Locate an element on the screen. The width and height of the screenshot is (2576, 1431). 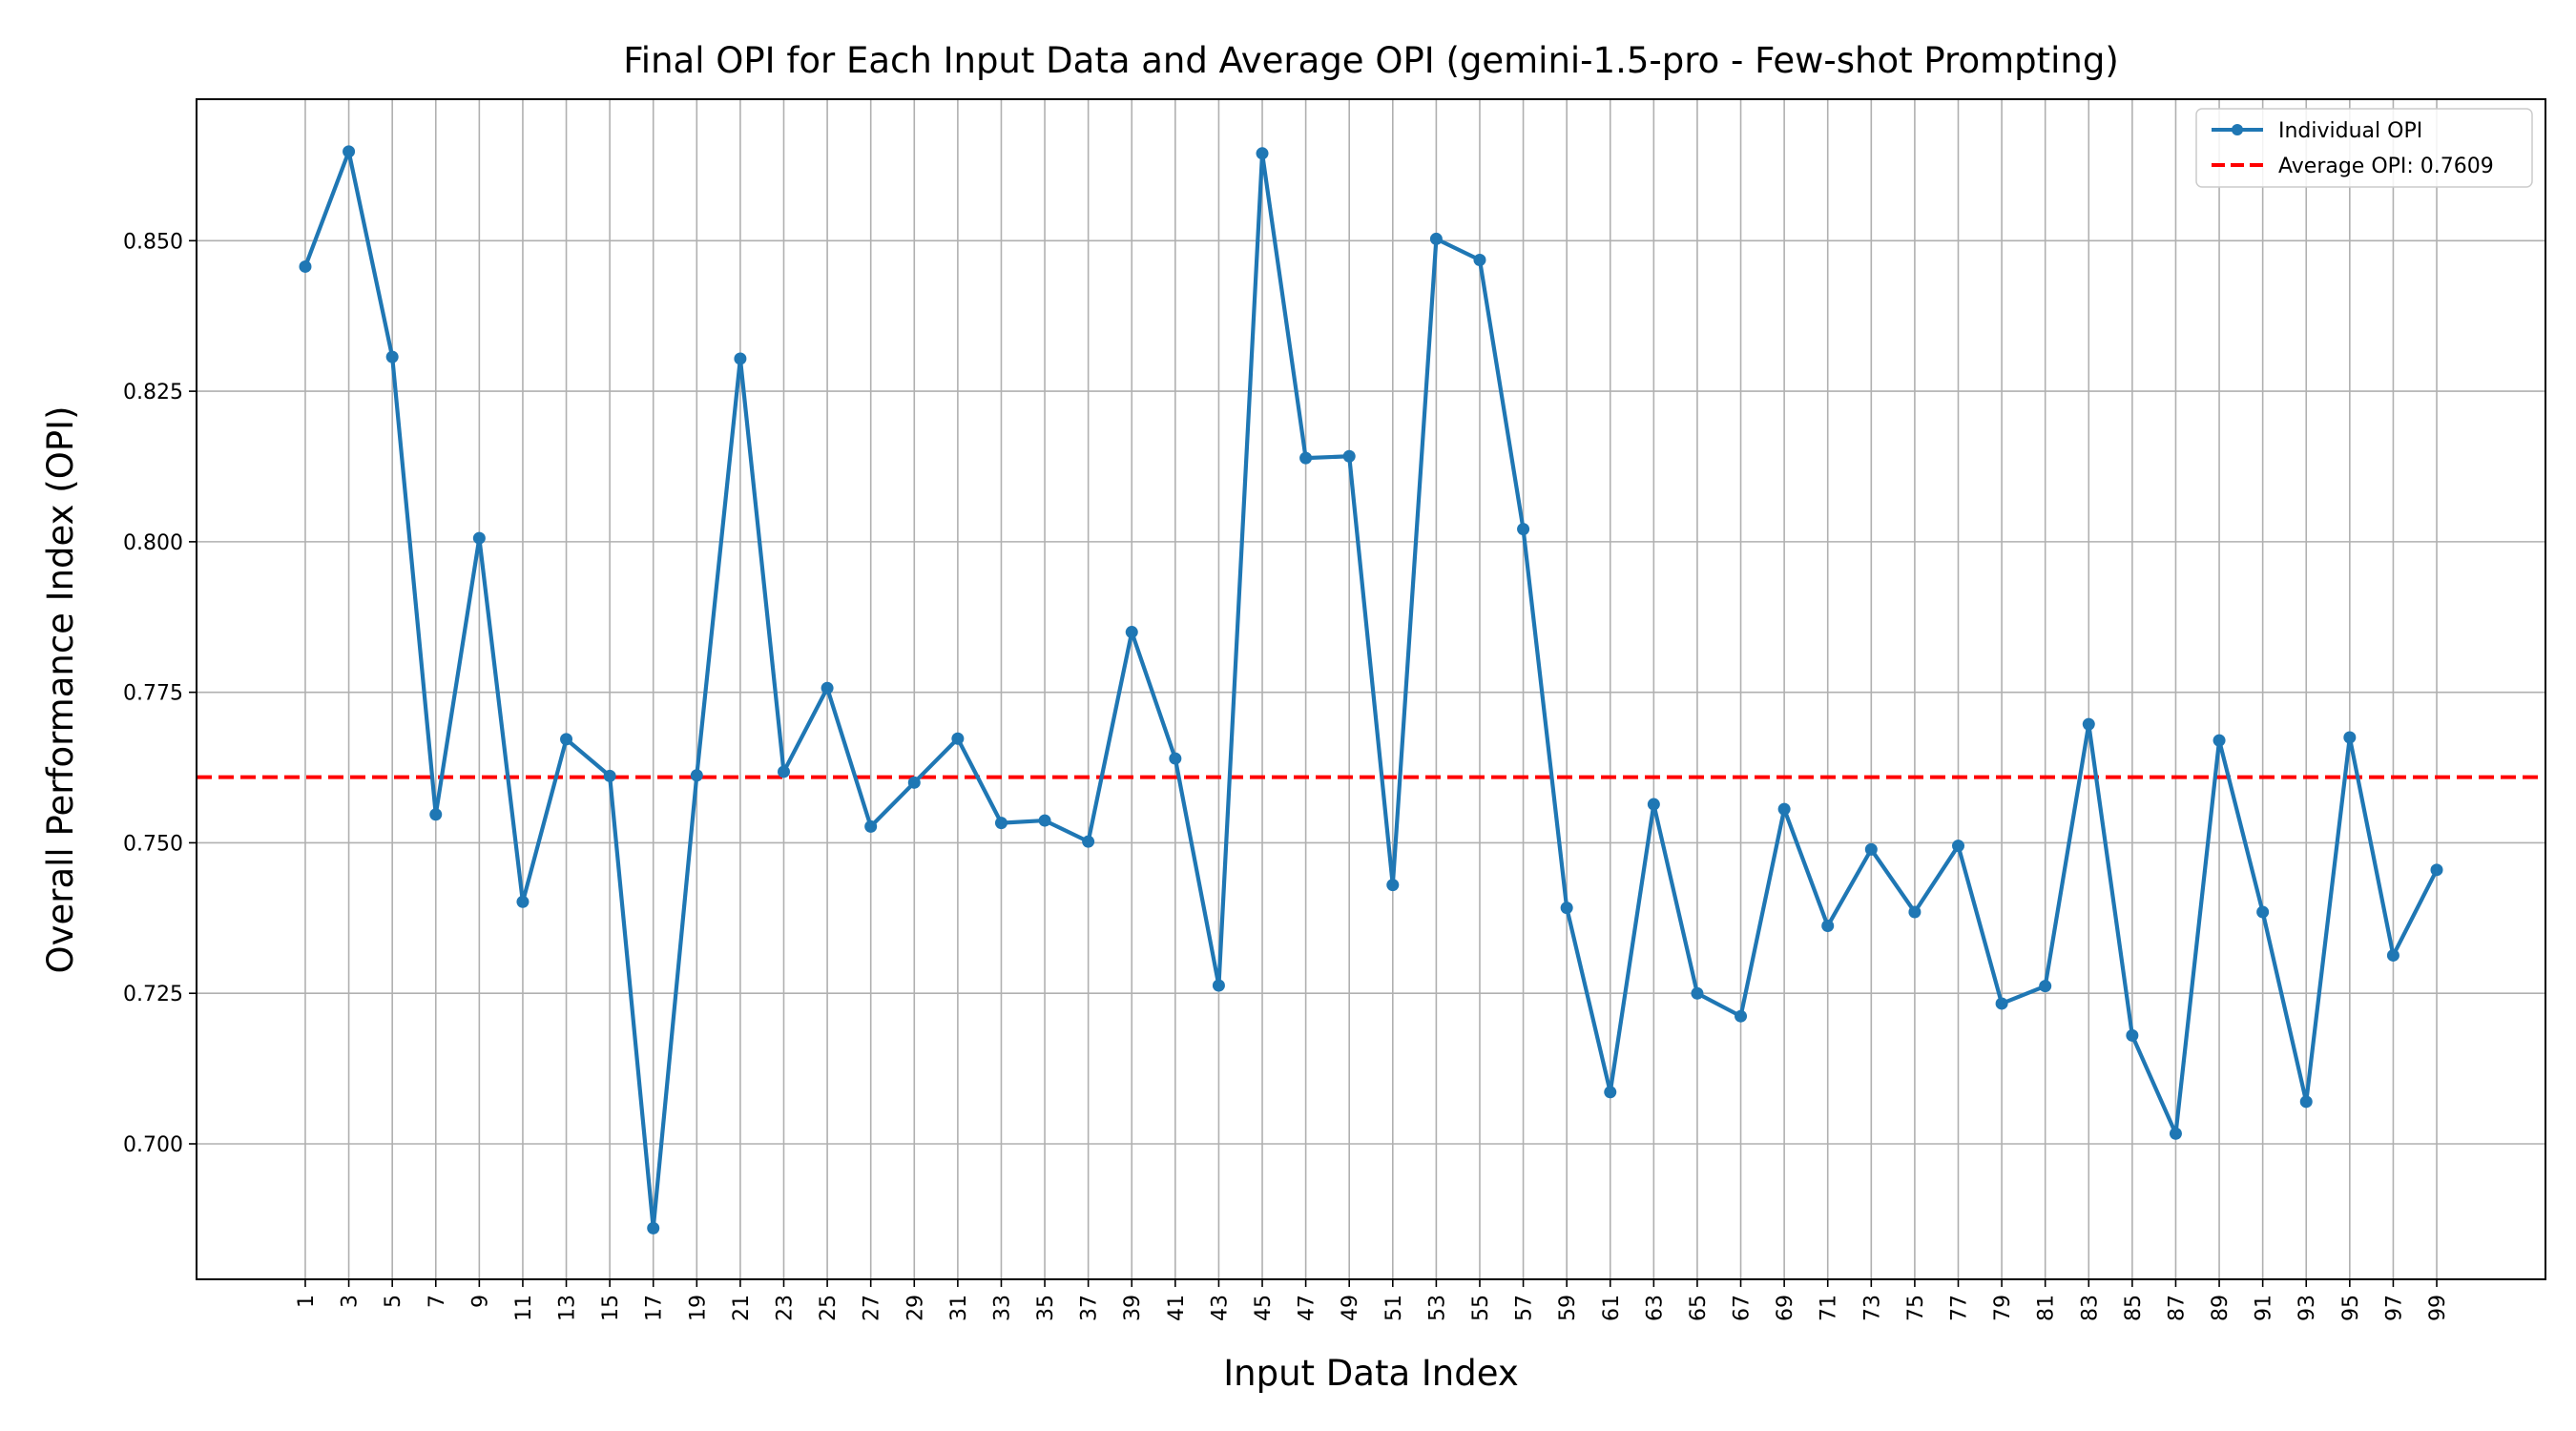
x-tick-label: 11 is located at coordinates (524, 1308).